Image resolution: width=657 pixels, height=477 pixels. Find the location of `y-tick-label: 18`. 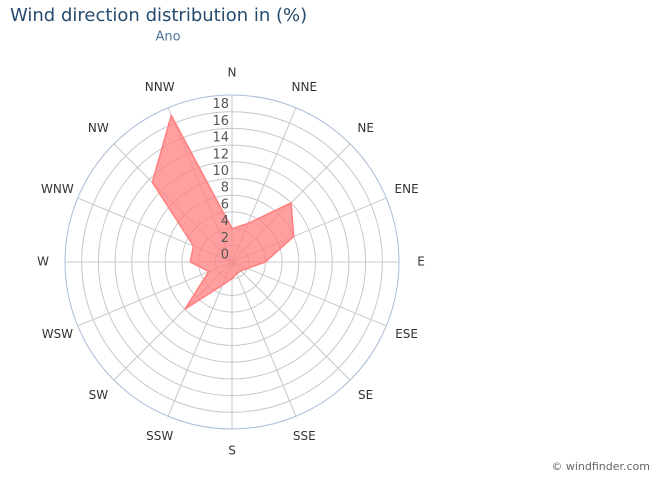

y-tick-label: 18 is located at coordinates (220, 104).